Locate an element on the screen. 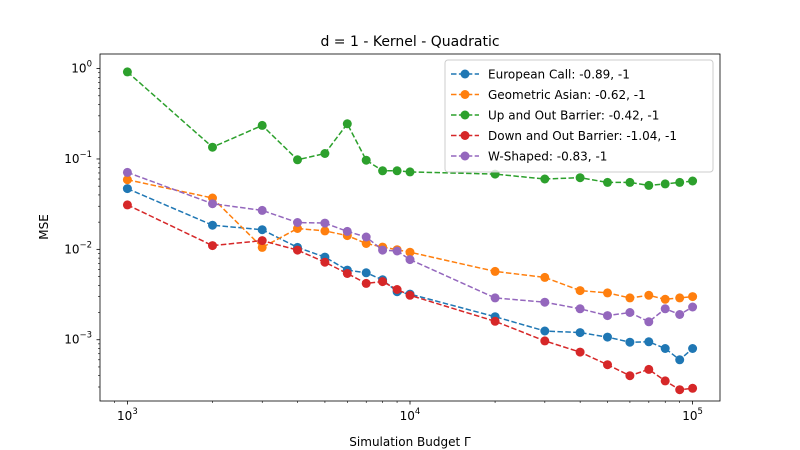  y-tick-label: 10⁻² is located at coordinates (78, 248).